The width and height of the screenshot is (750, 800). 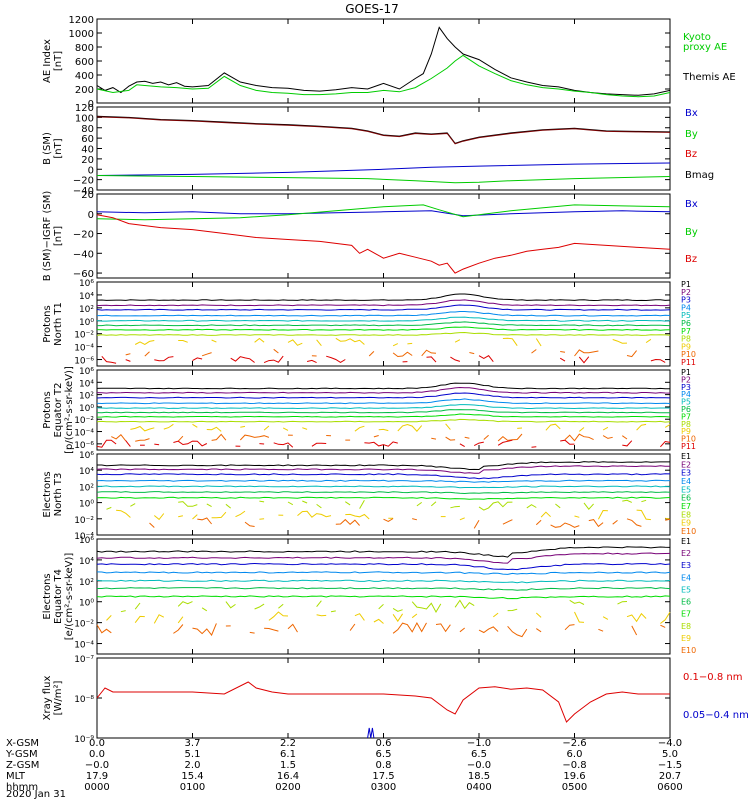 I want to click on xaxis-row-label-y-gsm: Y-GSM, so click(x=21, y=754).